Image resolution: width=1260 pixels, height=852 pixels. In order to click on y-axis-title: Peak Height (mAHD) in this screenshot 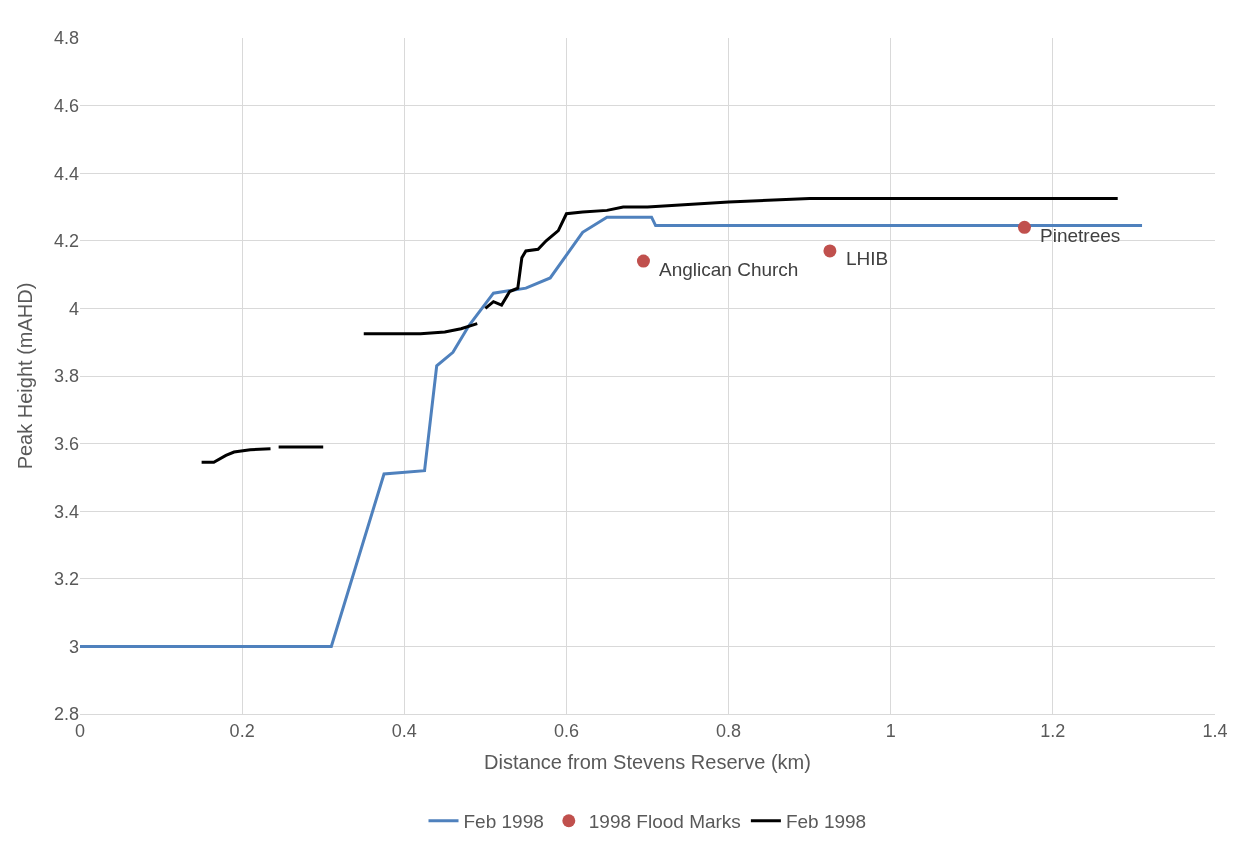, I will do `click(25, 376)`.